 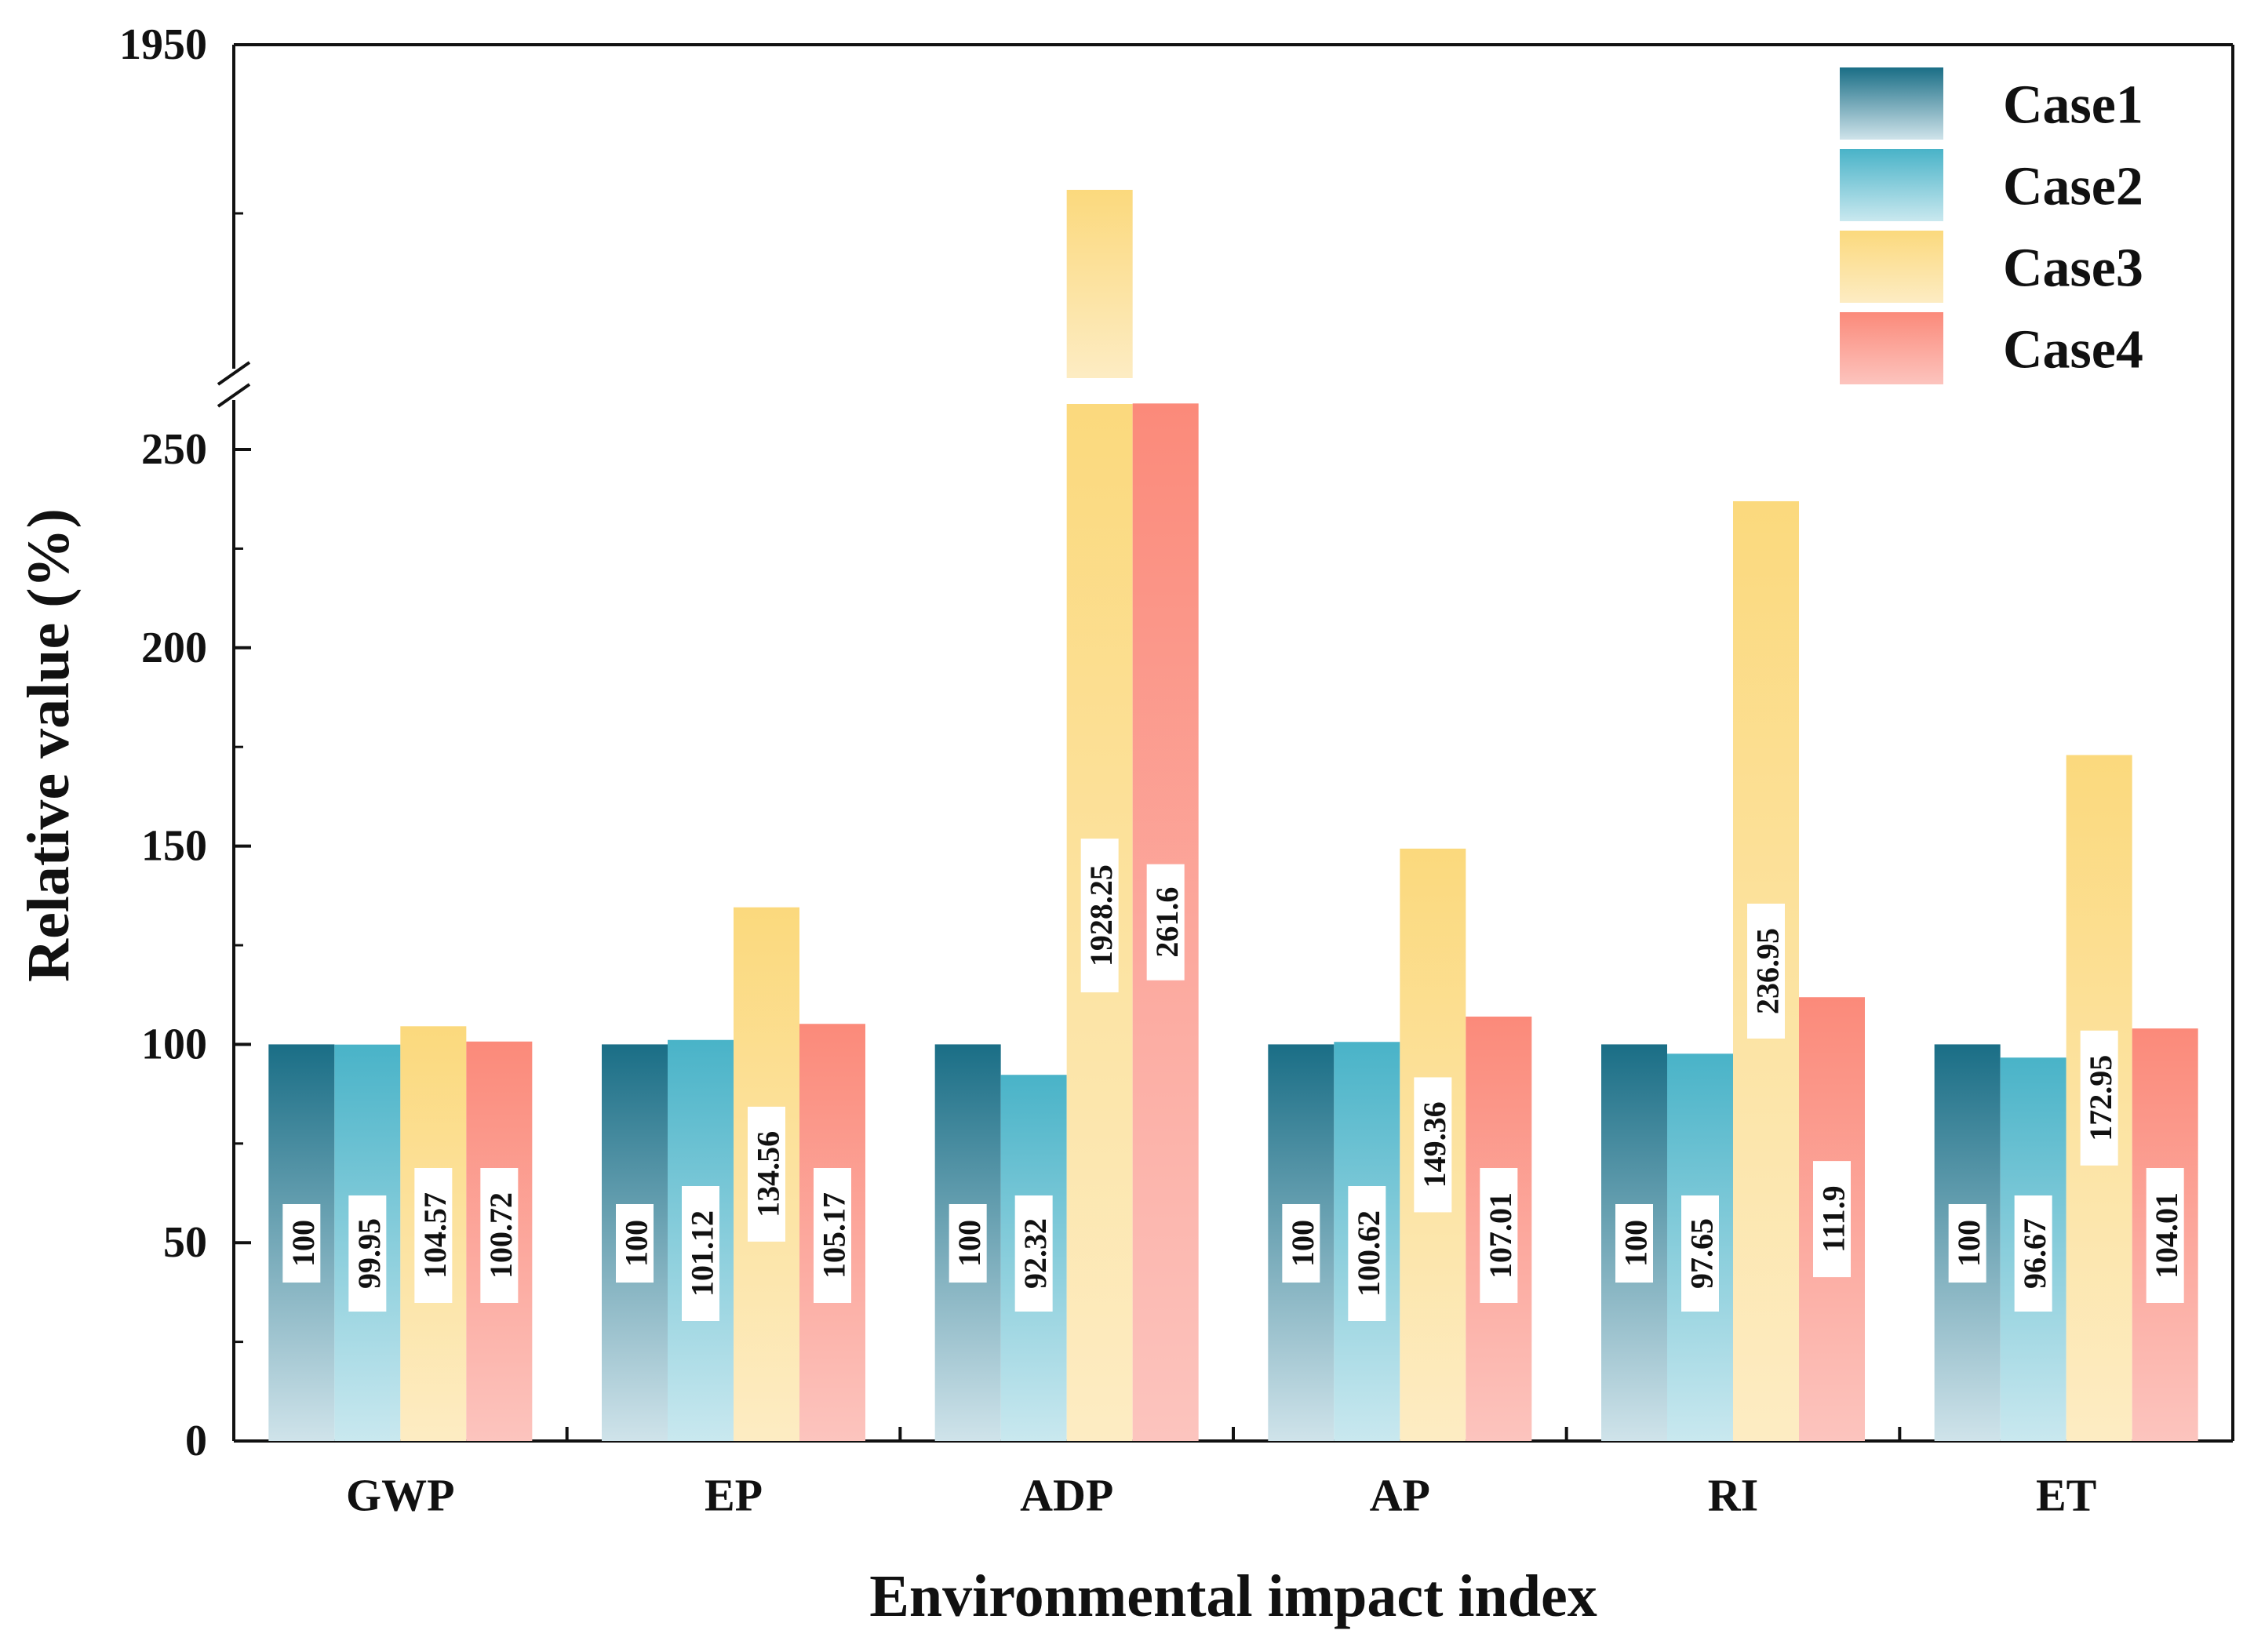 I want to click on data-label-case4-adp: 261.6, so click(x=1165, y=923).